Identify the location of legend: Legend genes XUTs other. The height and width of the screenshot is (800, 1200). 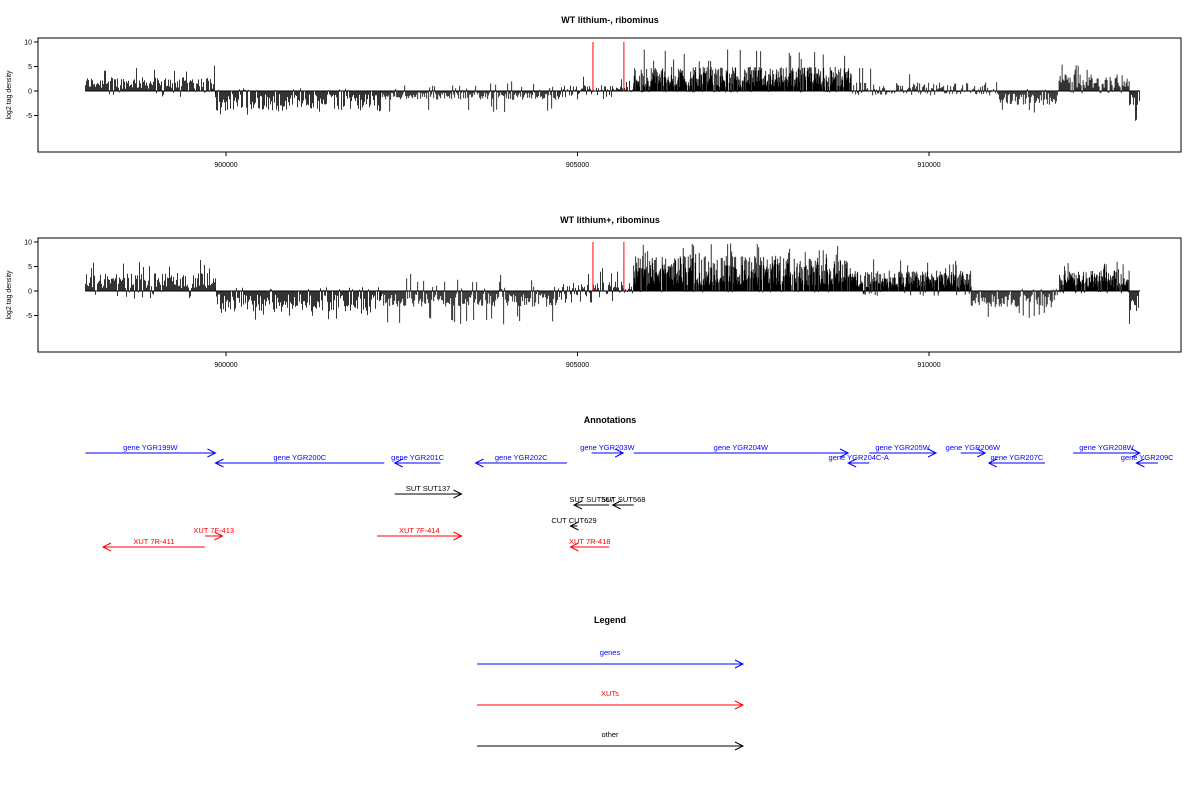
(611, 683).